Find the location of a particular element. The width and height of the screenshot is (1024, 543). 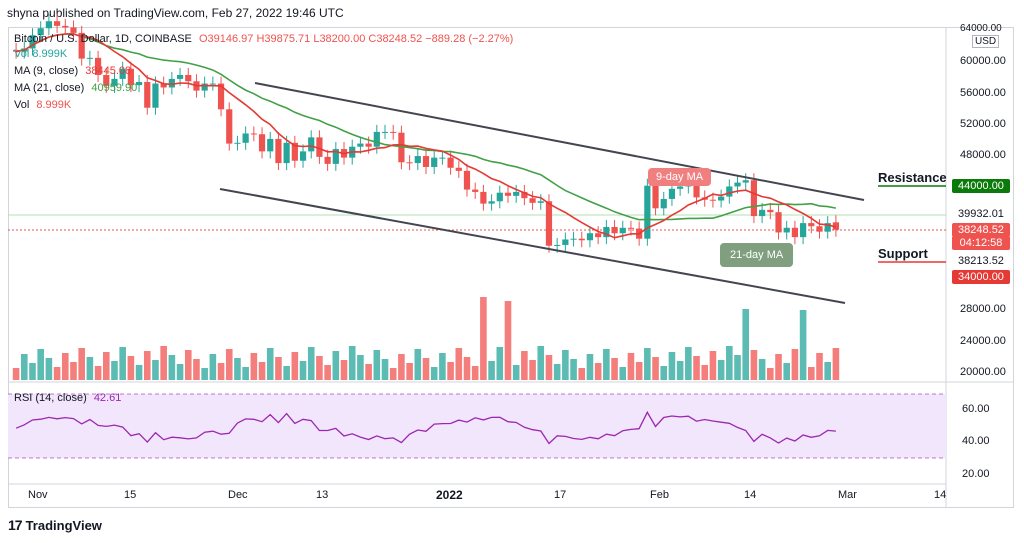

support-price-tag: 34000.00 is located at coordinates (981, 277).